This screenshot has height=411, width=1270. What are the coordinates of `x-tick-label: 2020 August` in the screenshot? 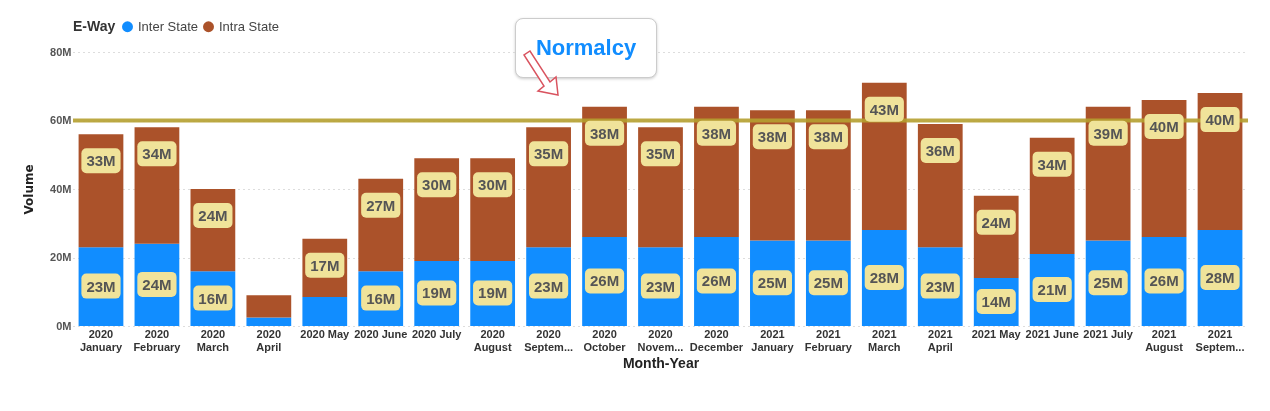 It's located at (492, 340).